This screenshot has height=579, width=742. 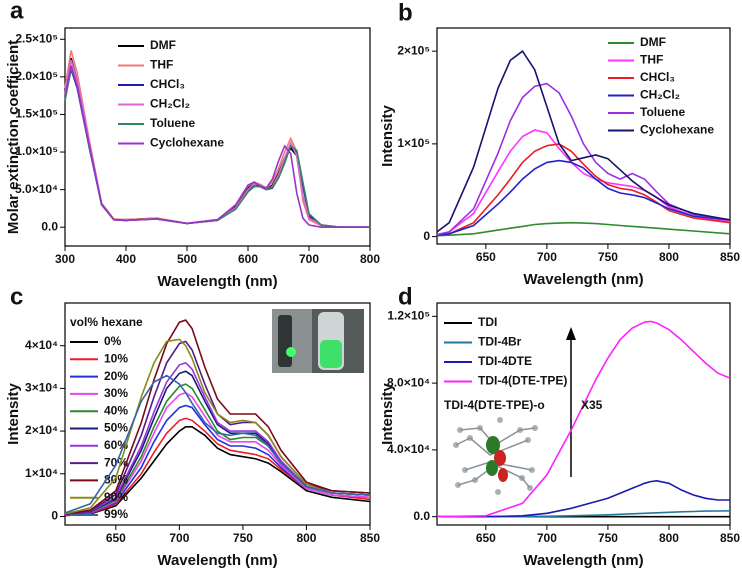 I want to click on y-axis-title: Molar extinction coefficient, so click(x=13, y=137).